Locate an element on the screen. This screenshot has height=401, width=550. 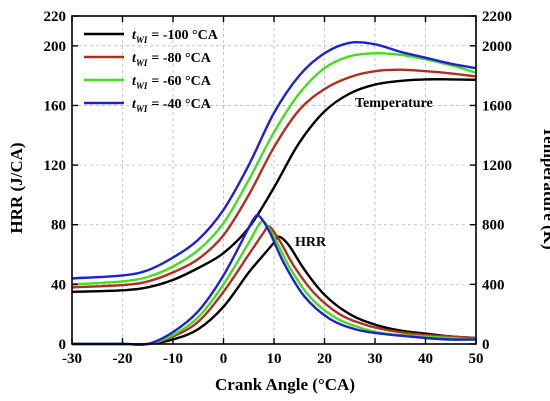
x-axis-title: Crank Angle (°CA) is located at coordinates (285, 384).